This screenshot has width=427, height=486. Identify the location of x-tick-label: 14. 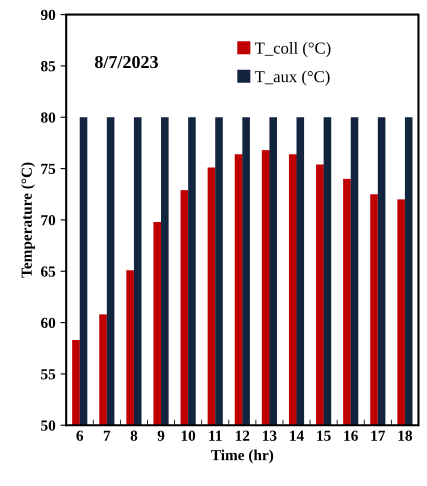
(297, 435).